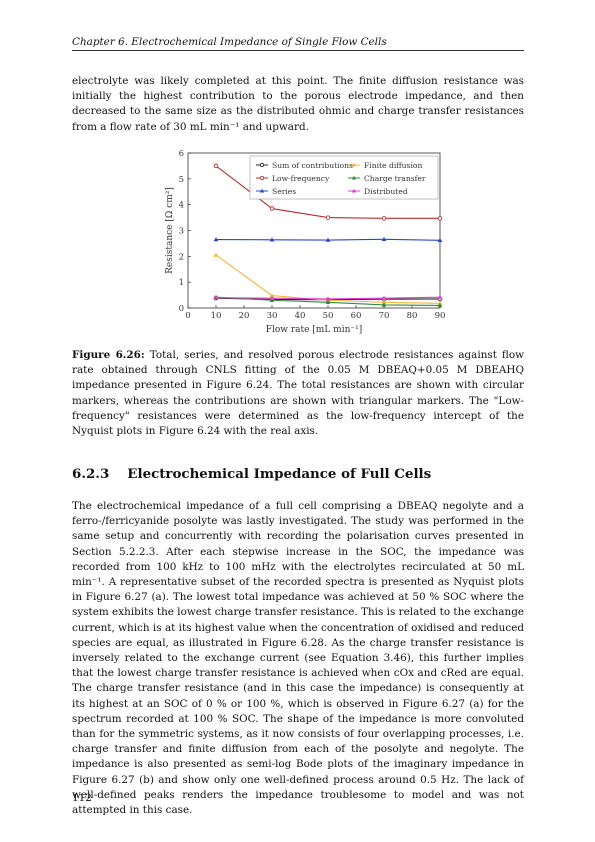 The height and width of the screenshot is (842, 595). I want to click on section-number: 6.2.3, so click(91, 474).